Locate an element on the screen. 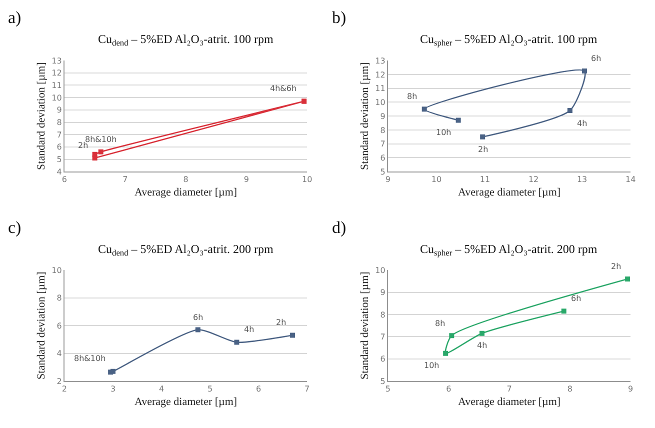 The image size is (655, 428). annotation: 4h&6h is located at coordinates (283, 88).